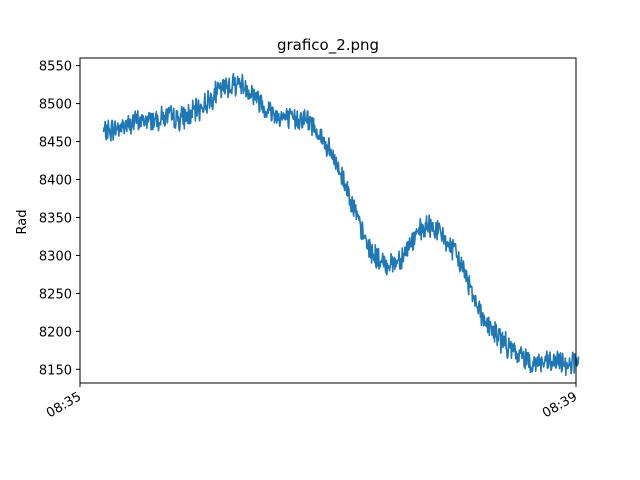  What do you see at coordinates (55, 143) in the screenshot?
I see `y-tick-label: 8450` at bounding box center [55, 143].